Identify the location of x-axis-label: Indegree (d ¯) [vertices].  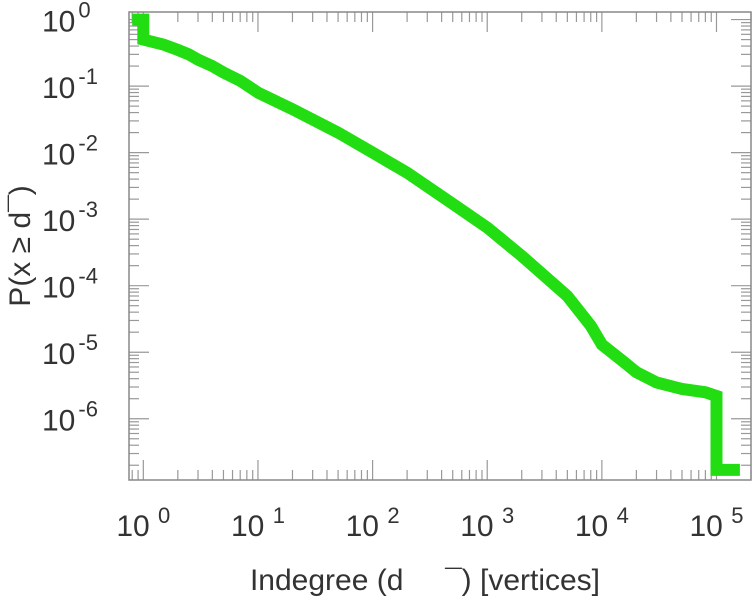
(425, 580).